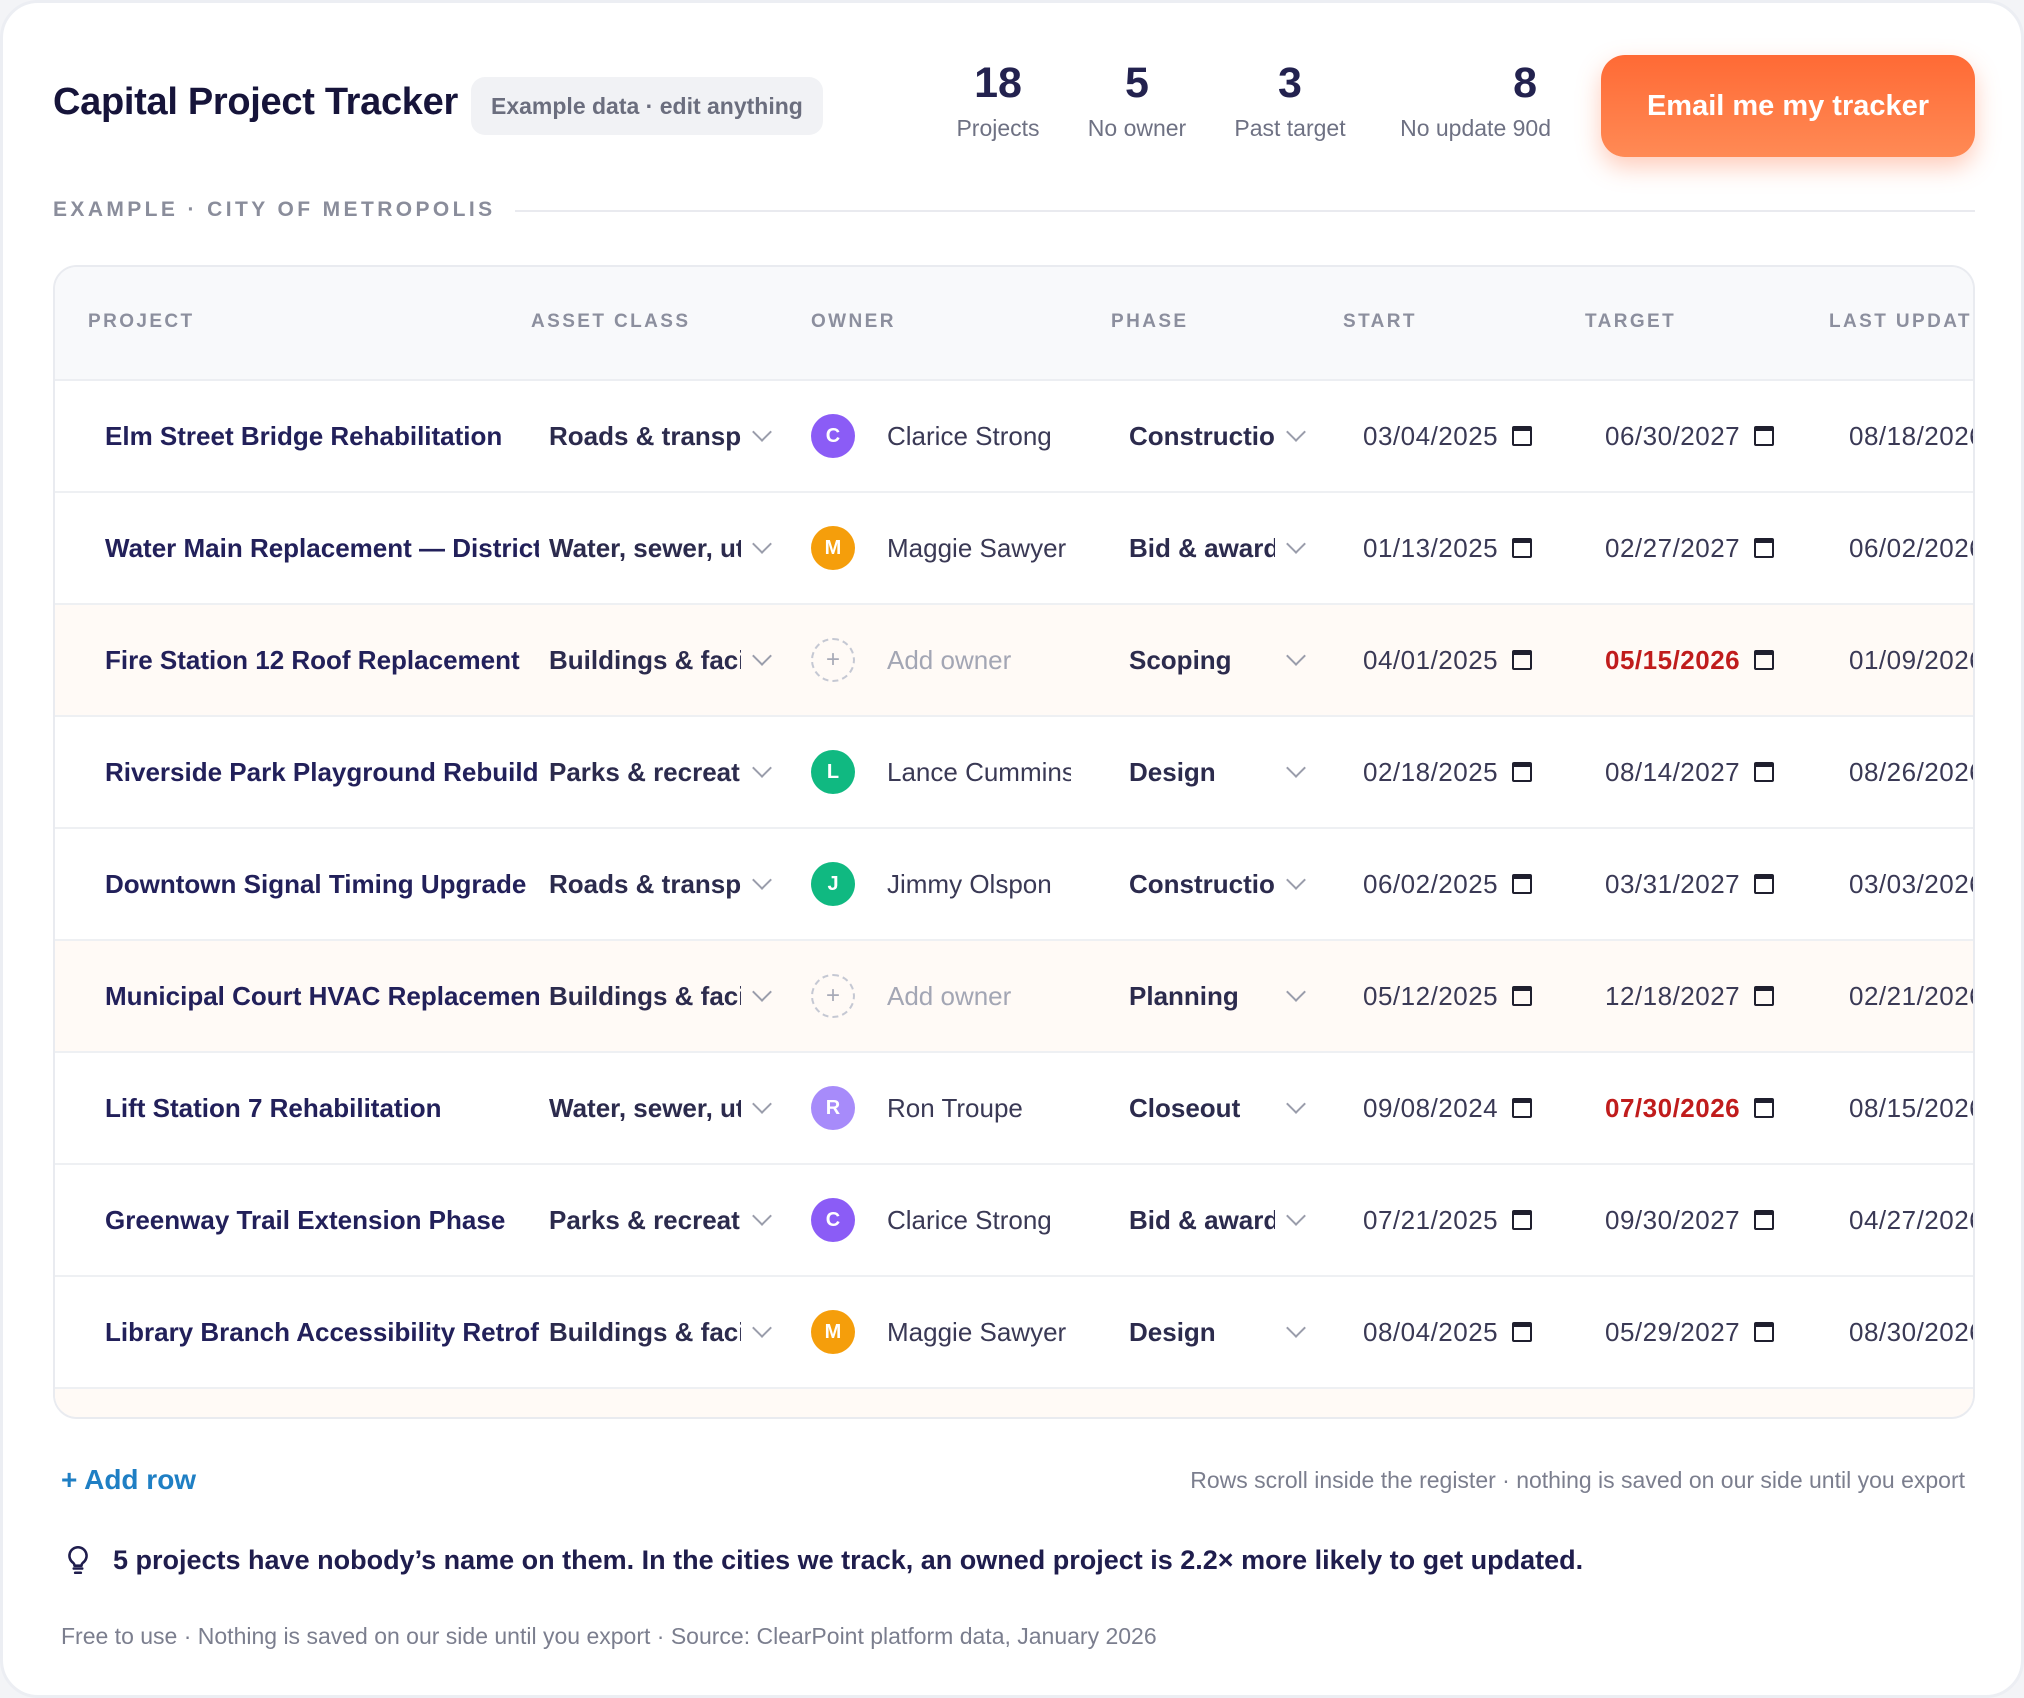 The width and height of the screenshot is (2024, 1698). I want to click on start-date-input: 05/12/2025, so click(1483, 996).